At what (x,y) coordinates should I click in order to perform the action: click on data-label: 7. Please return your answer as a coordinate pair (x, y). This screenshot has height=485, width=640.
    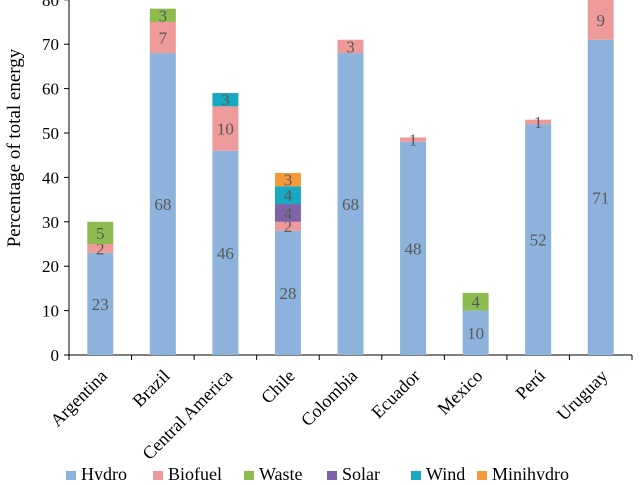
    Looking at the image, I should click on (163, 38).